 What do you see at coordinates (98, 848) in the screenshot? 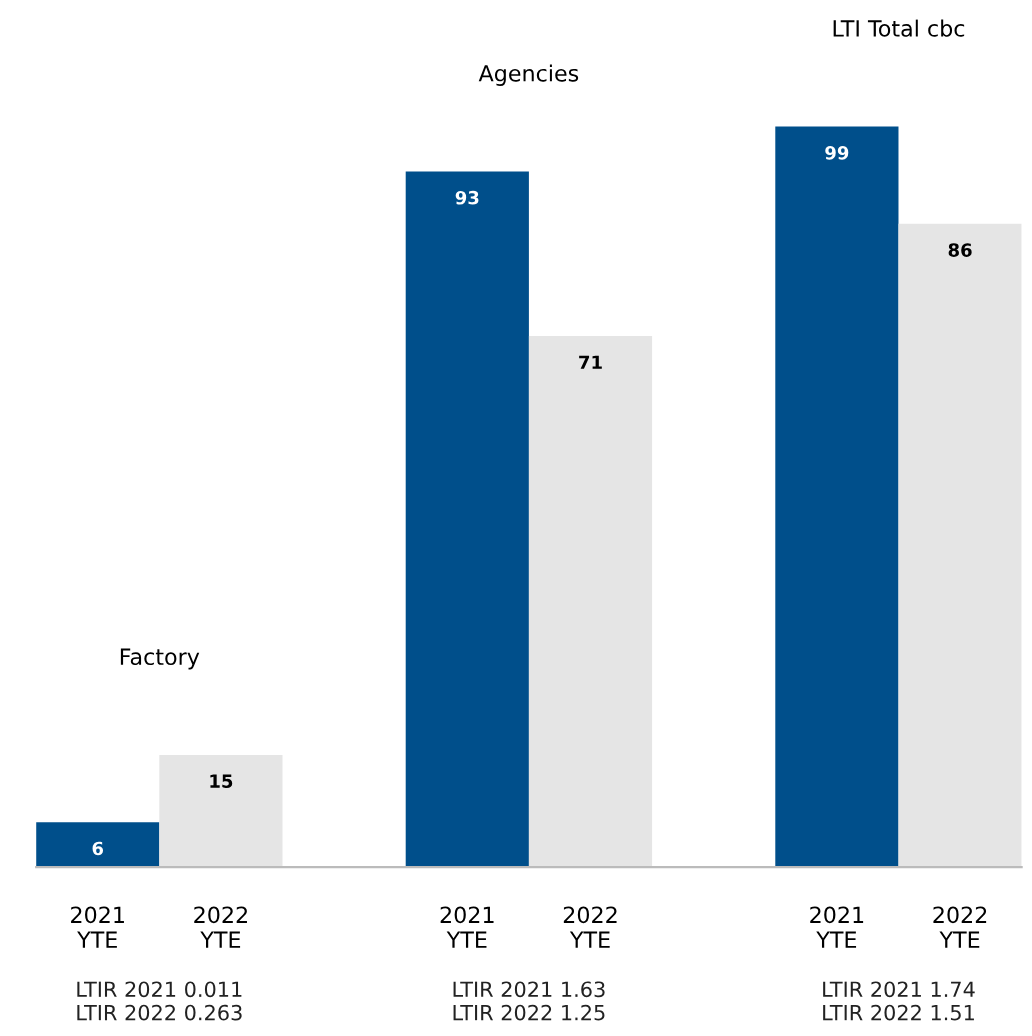
I see `data-label: 6` at bounding box center [98, 848].